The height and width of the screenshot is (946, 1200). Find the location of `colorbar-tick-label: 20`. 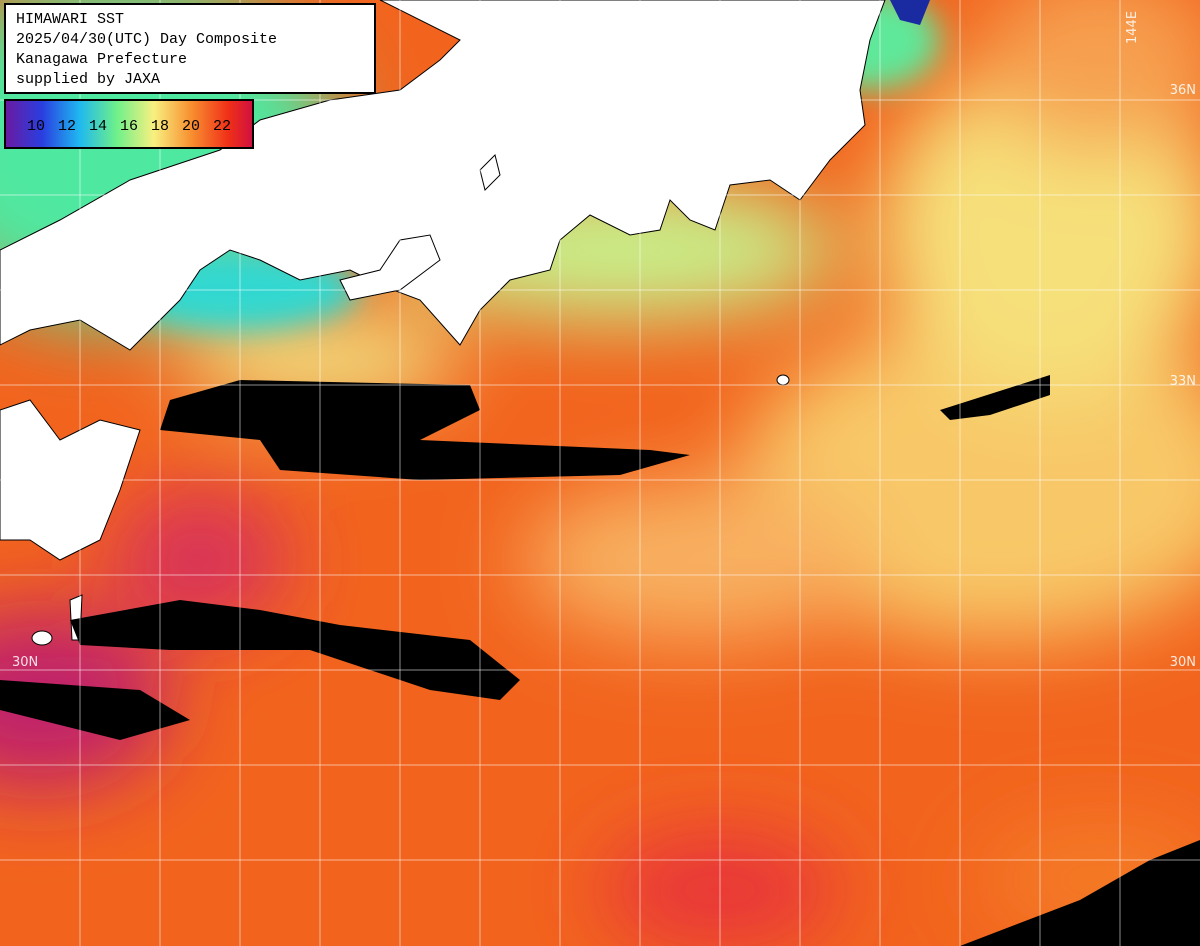

colorbar-tick-label: 20 is located at coordinates (191, 126).